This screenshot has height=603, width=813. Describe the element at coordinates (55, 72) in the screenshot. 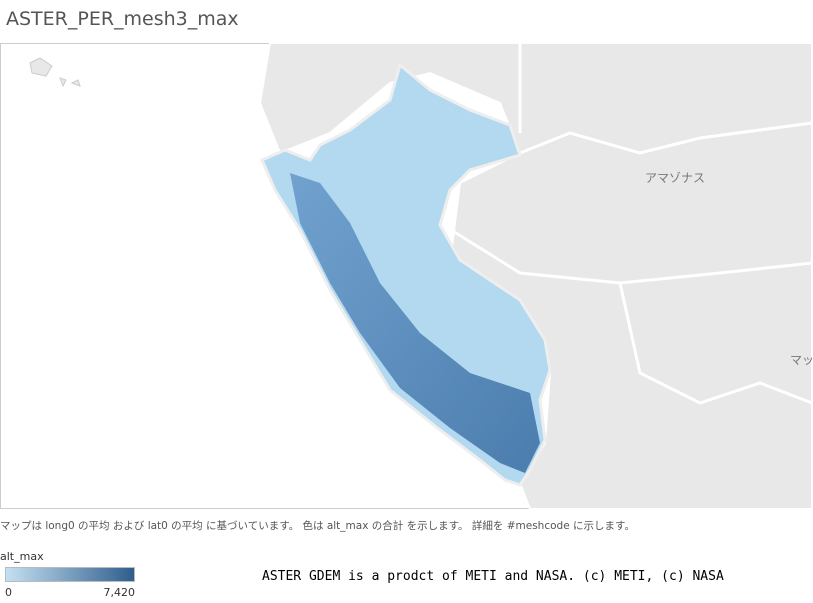

I see `islands` at that location.